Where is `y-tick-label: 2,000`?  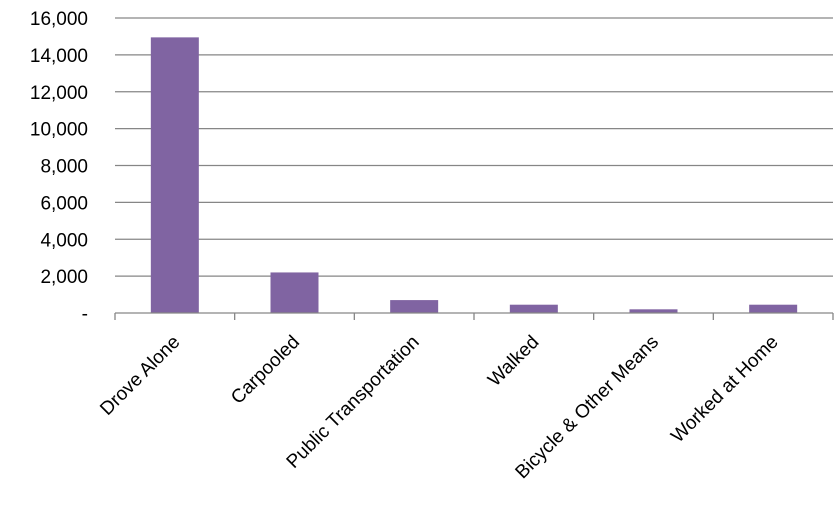 y-tick-label: 2,000 is located at coordinates (64, 277).